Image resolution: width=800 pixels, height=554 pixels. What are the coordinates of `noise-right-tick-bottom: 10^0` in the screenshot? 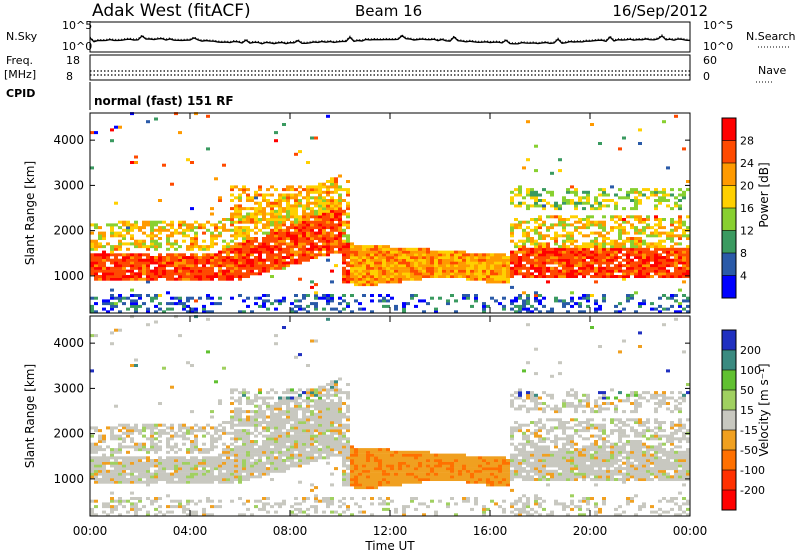 It's located at (718, 46).